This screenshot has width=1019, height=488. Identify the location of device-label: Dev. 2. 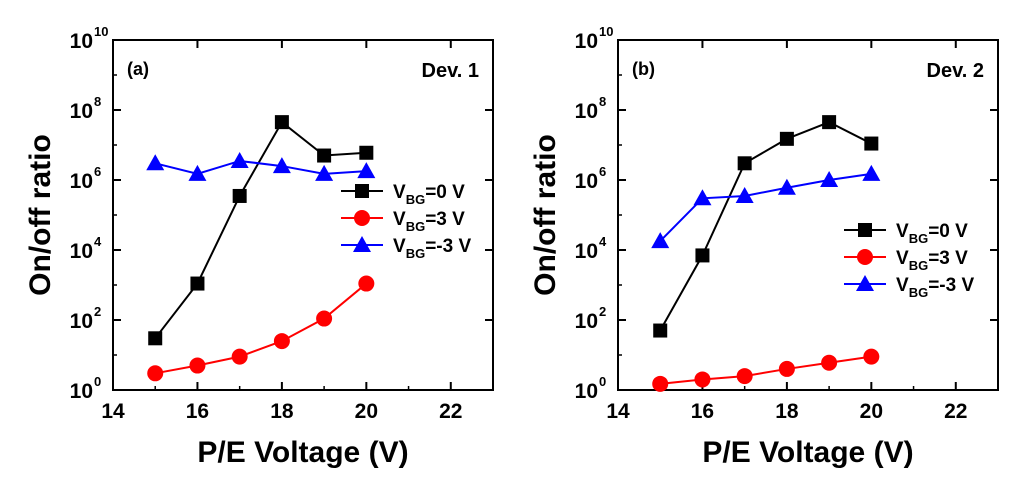
(955, 71).